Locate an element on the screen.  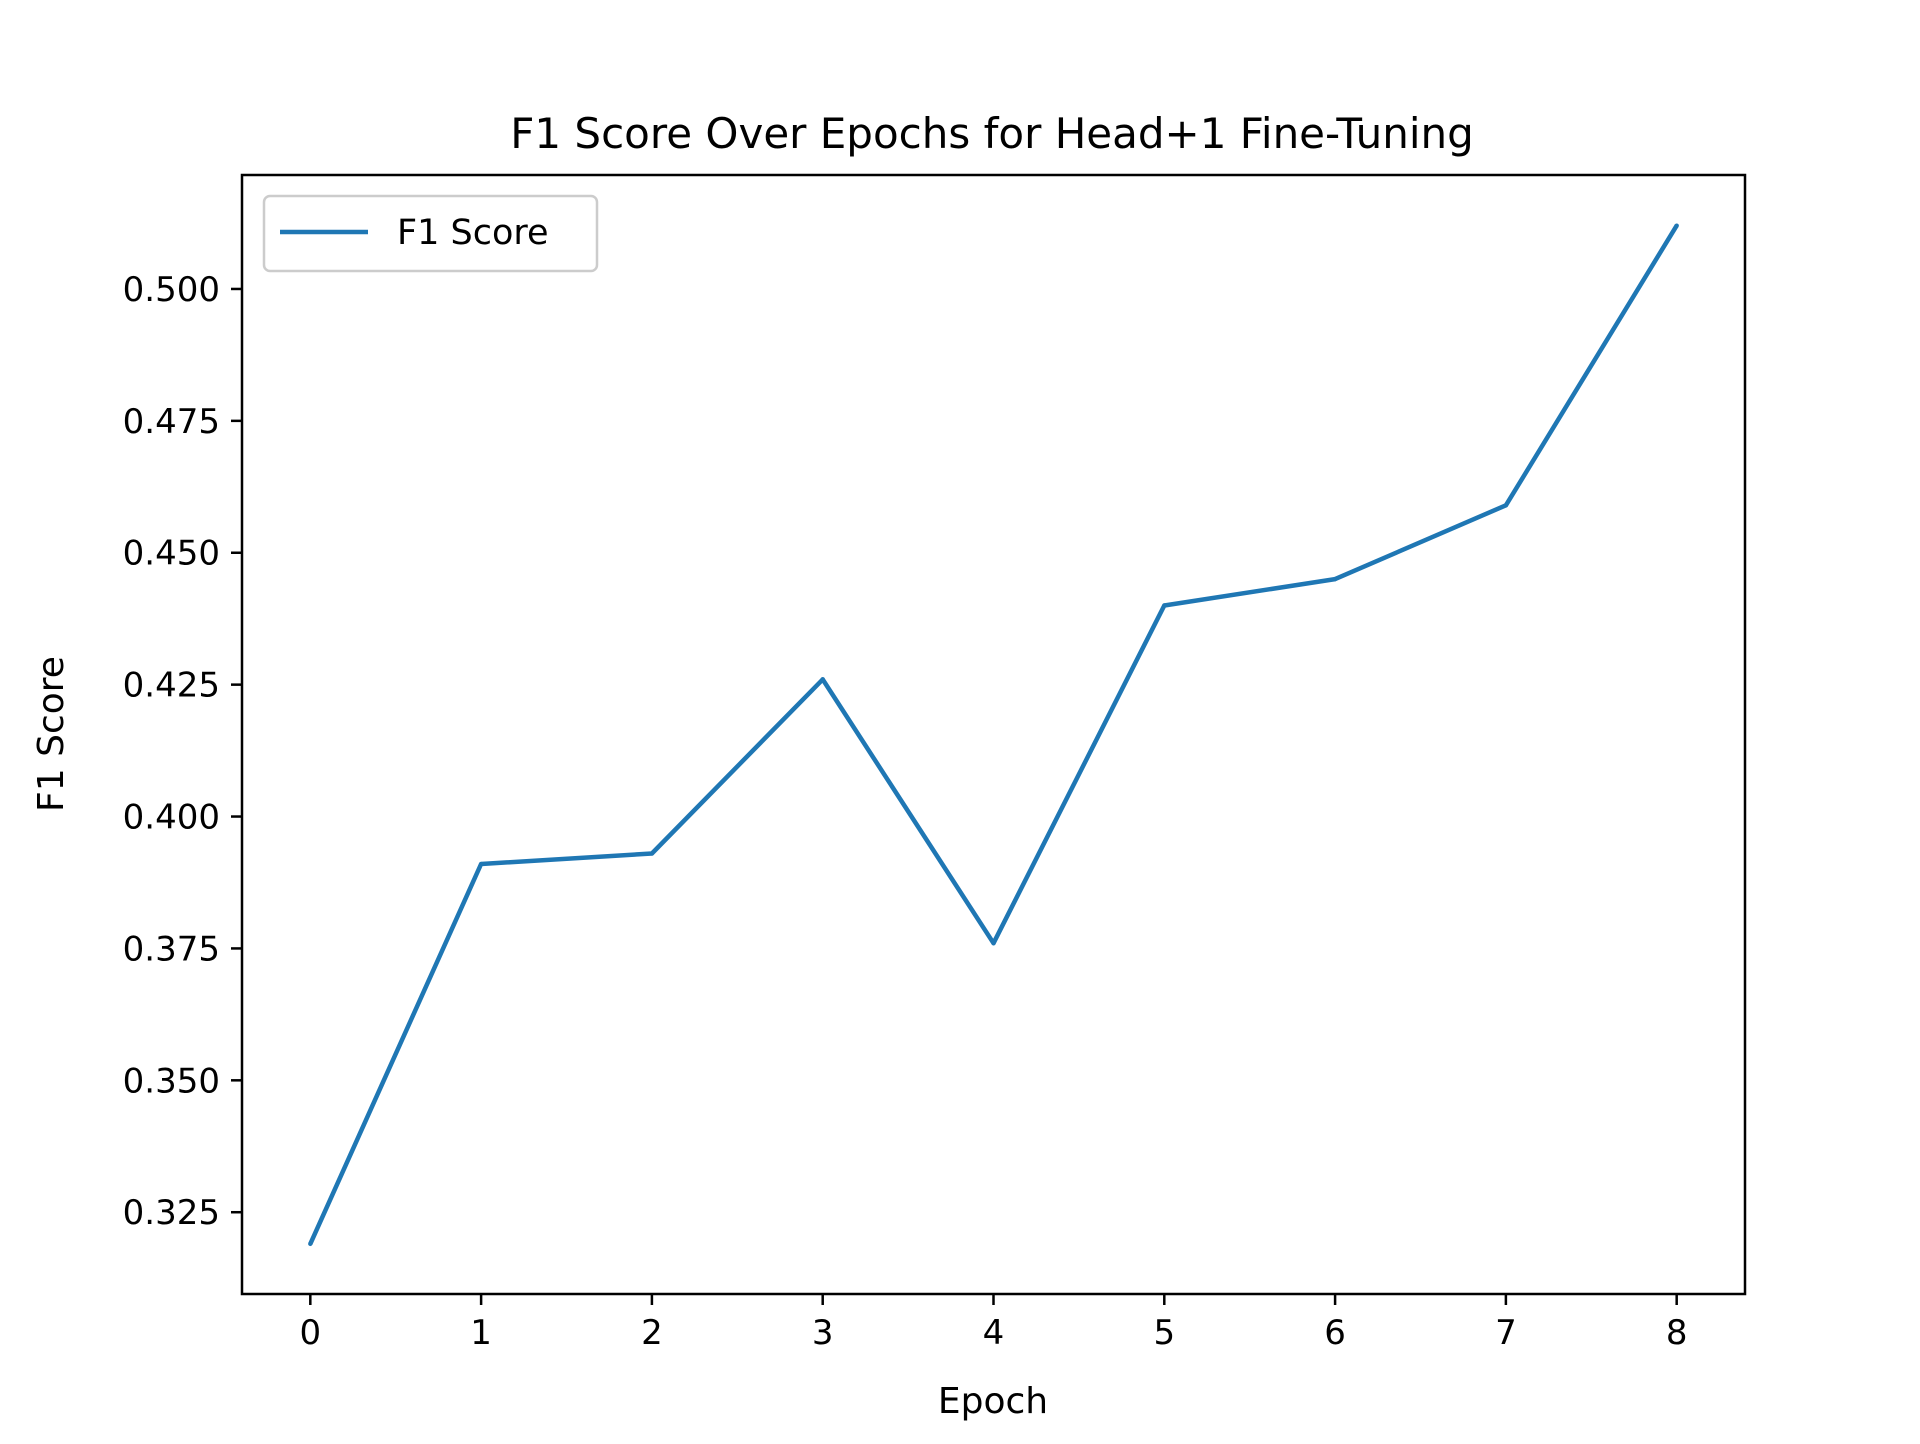
legend-box is located at coordinates (430, 233).